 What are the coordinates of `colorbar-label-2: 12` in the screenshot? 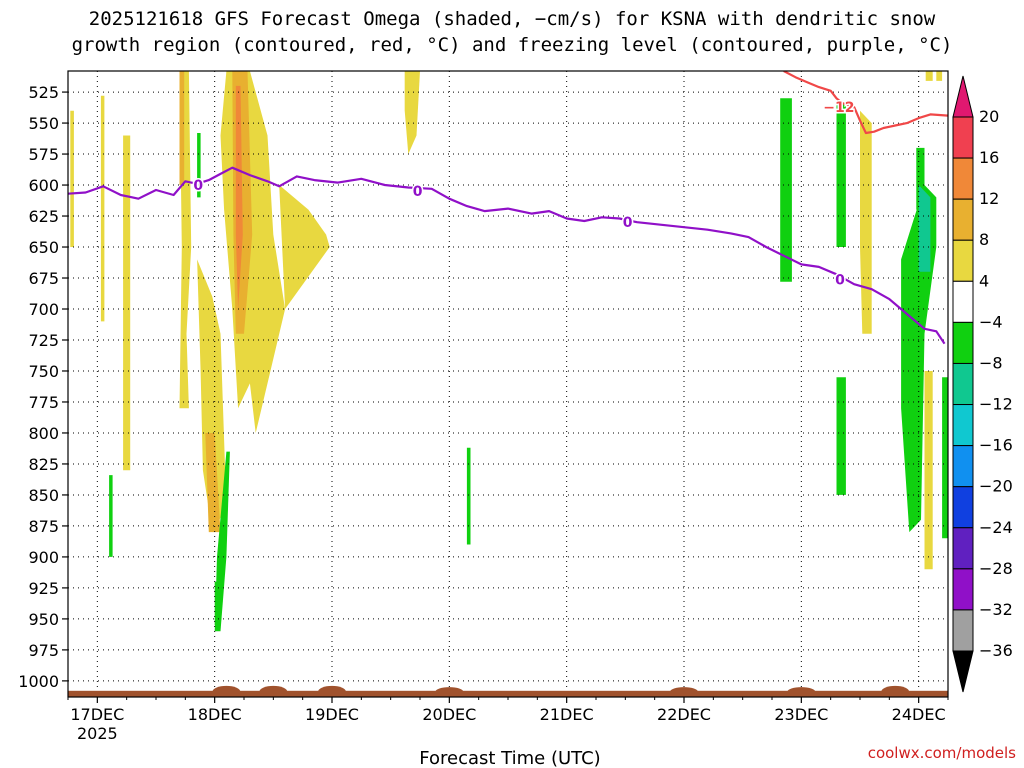 It's located at (989, 198).